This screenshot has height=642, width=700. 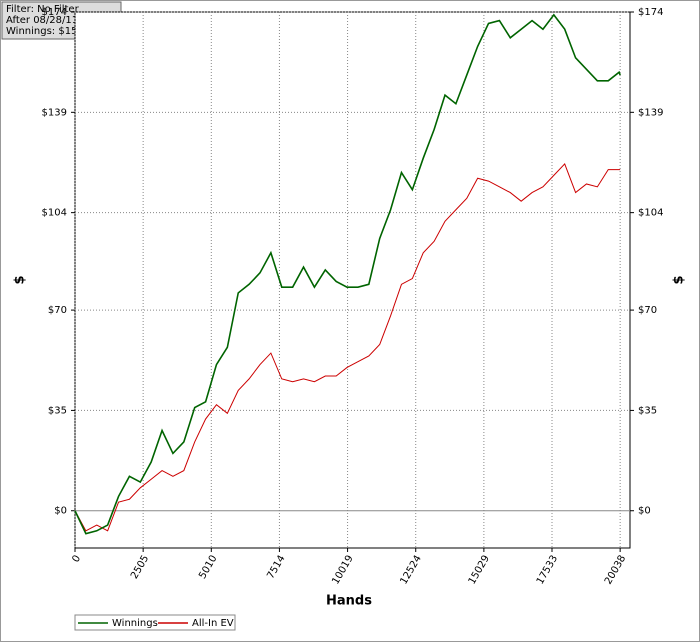 What do you see at coordinates (57, 410) in the screenshot?
I see `y-tick-label: $35` at bounding box center [57, 410].